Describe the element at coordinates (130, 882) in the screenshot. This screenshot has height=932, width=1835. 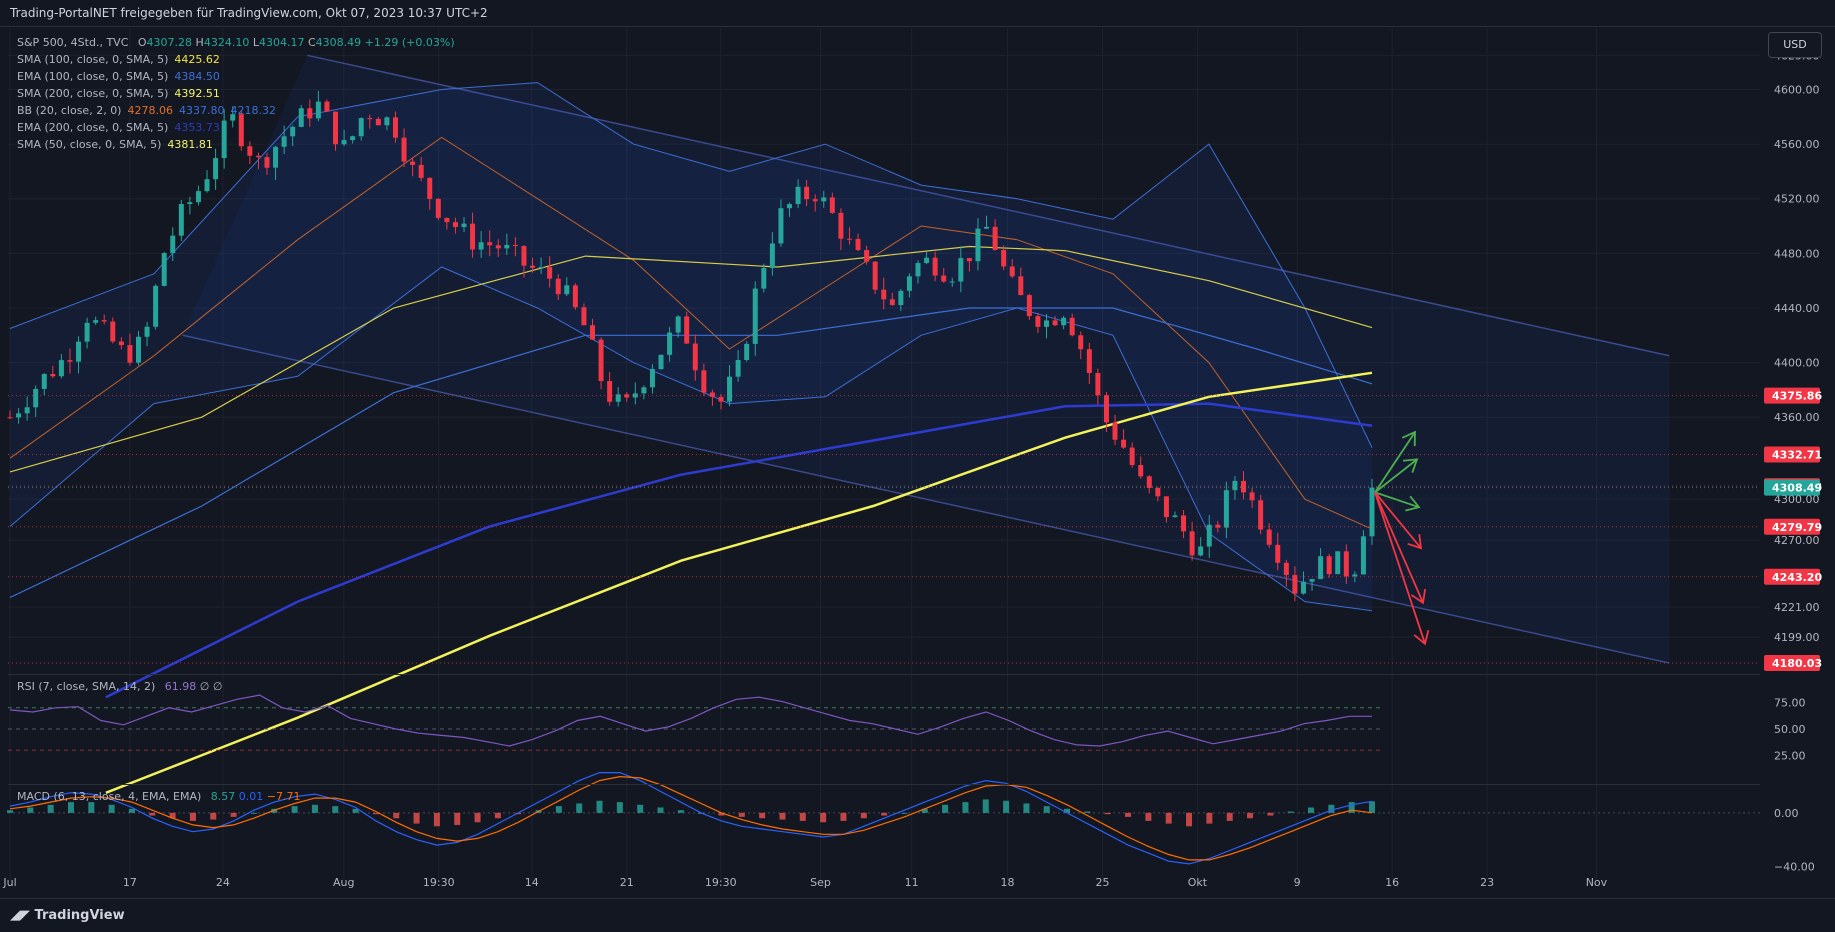
I see `time-tick-label: 17` at that location.